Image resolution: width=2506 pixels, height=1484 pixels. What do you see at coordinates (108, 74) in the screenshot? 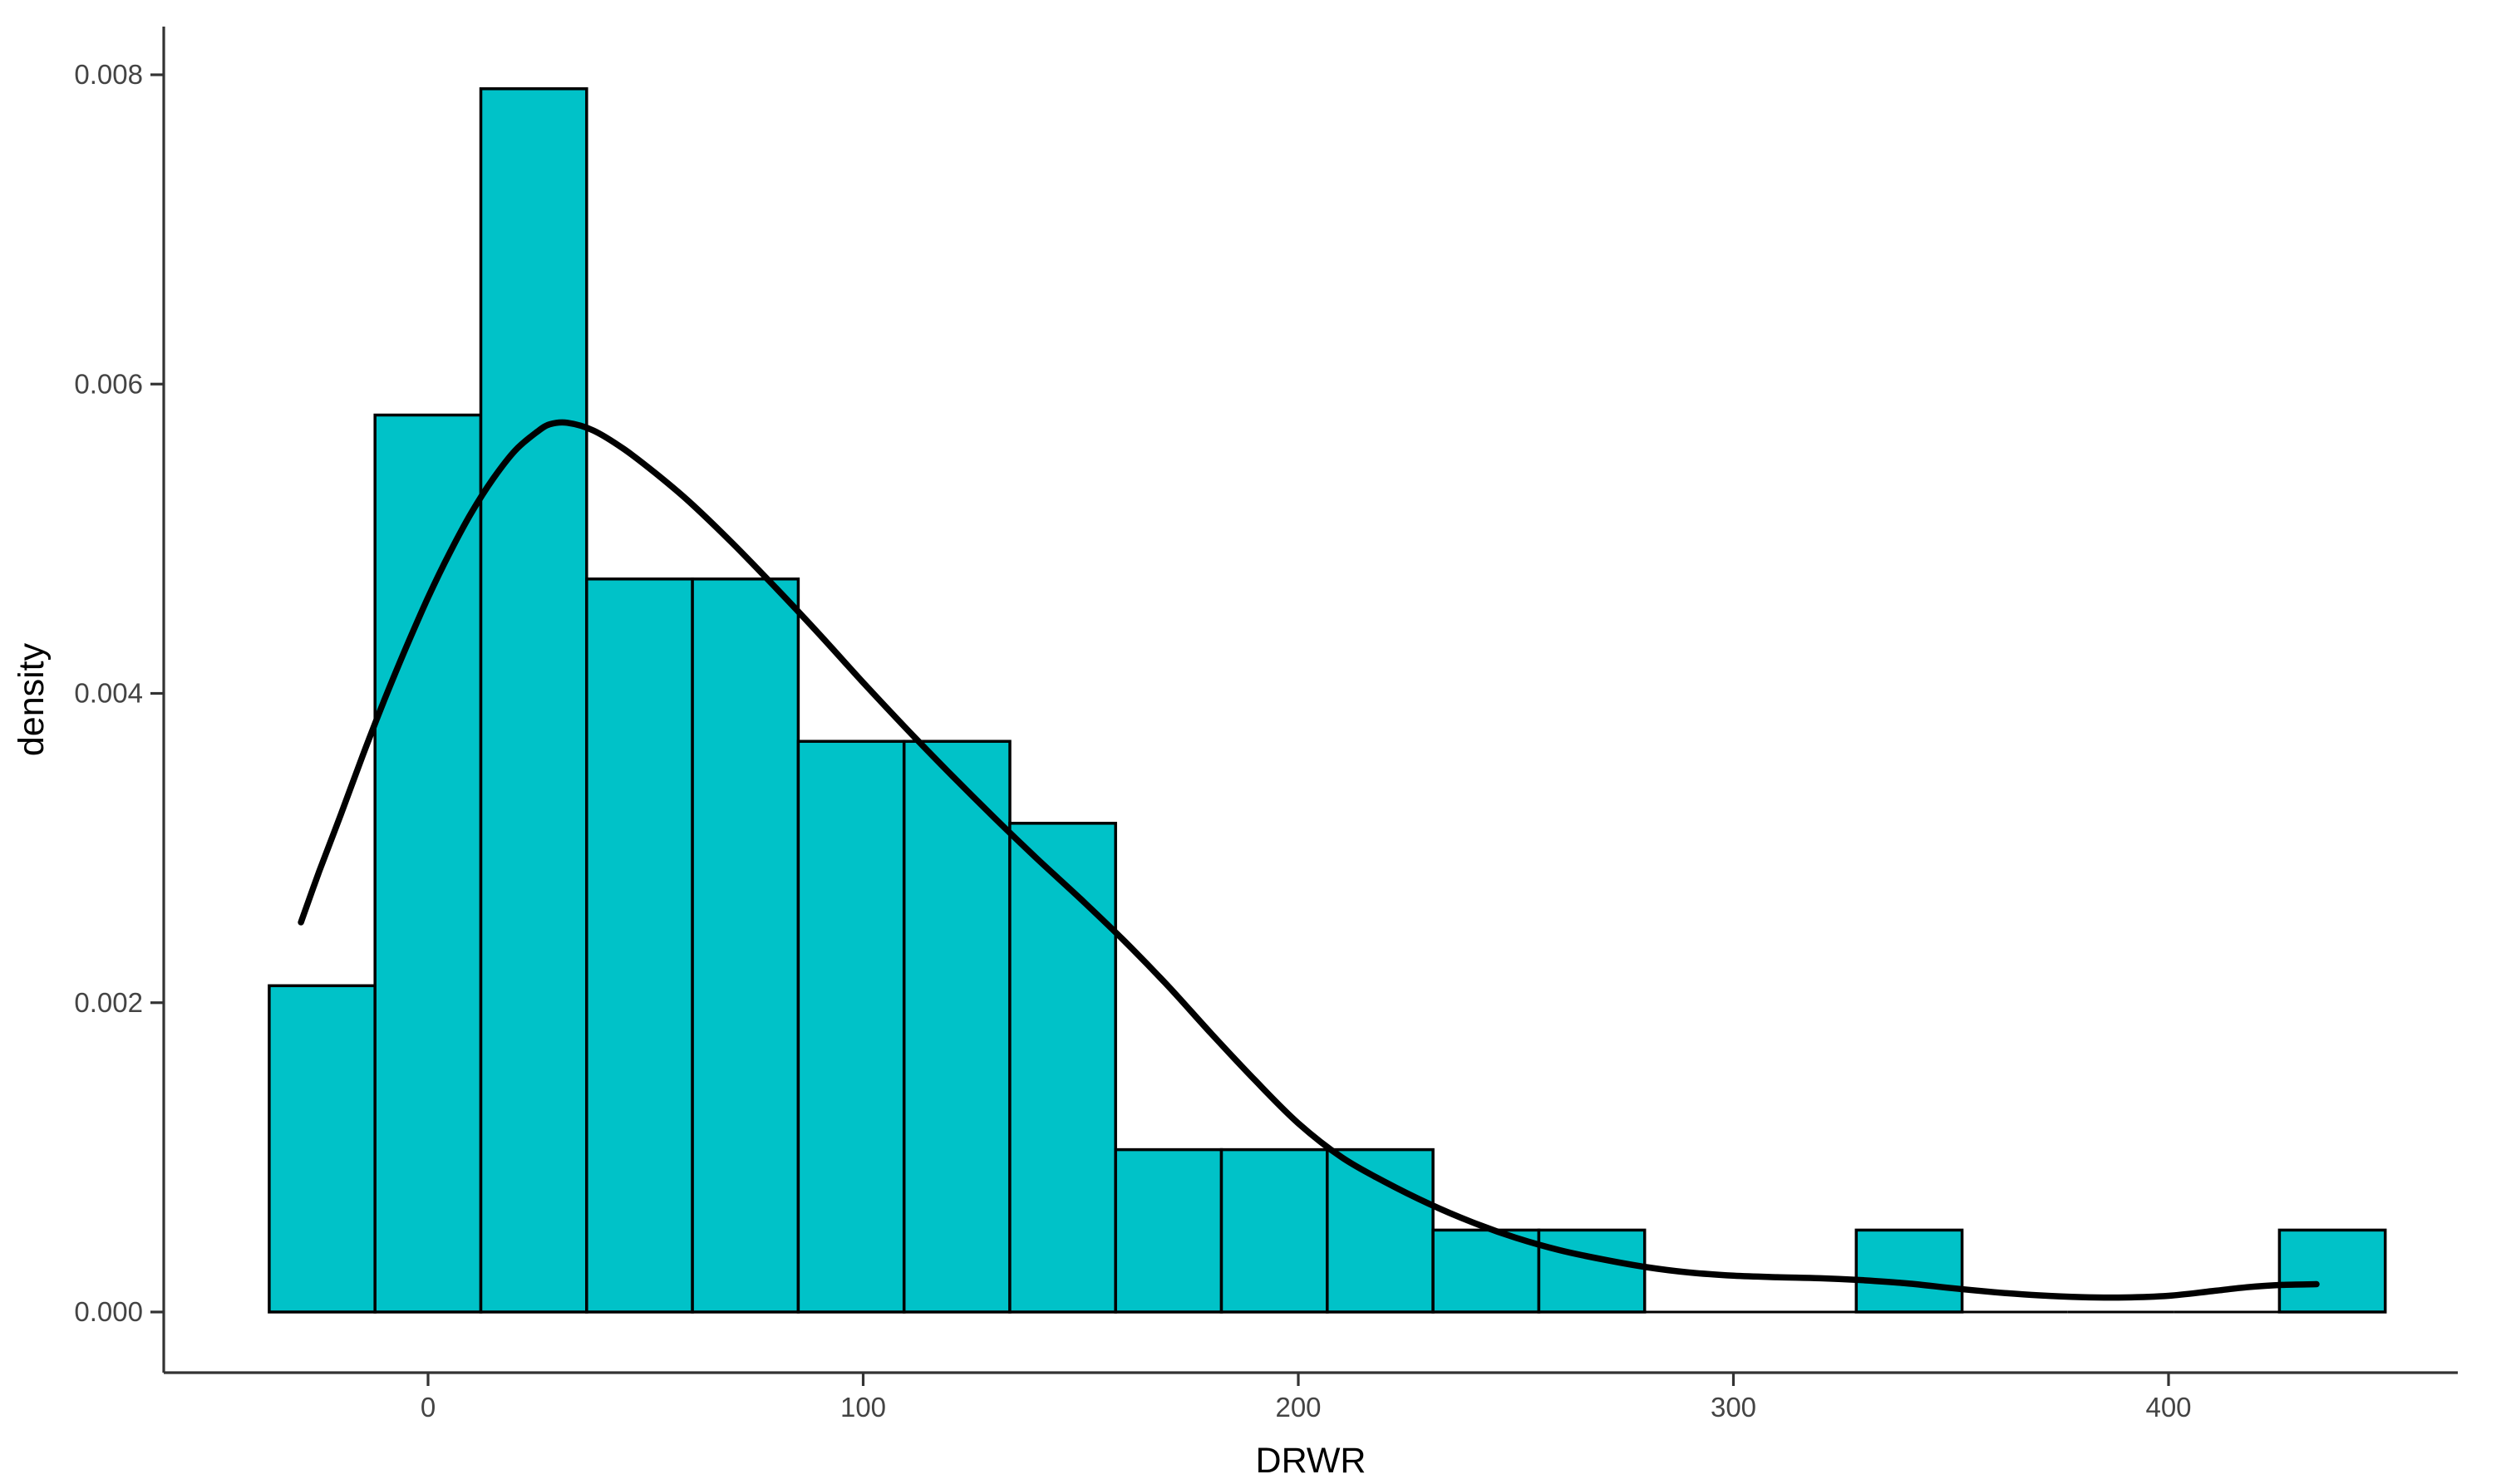
I see `y-tick-label: 0.008` at bounding box center [108, 74].